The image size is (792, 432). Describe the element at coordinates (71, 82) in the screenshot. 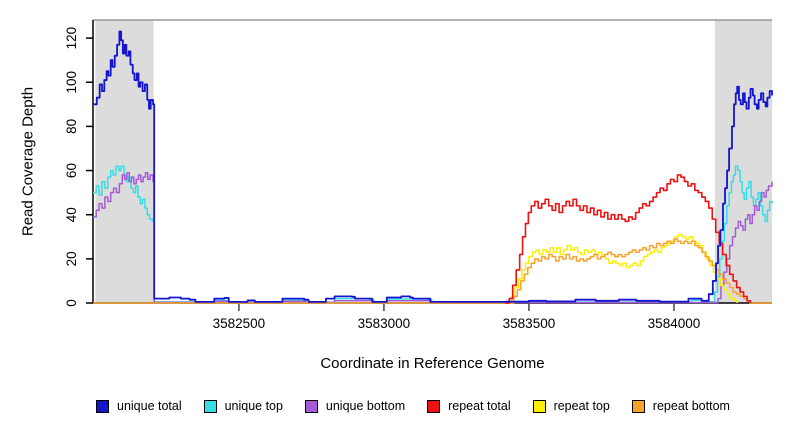

I see `y-tick-label: 100` at that location.